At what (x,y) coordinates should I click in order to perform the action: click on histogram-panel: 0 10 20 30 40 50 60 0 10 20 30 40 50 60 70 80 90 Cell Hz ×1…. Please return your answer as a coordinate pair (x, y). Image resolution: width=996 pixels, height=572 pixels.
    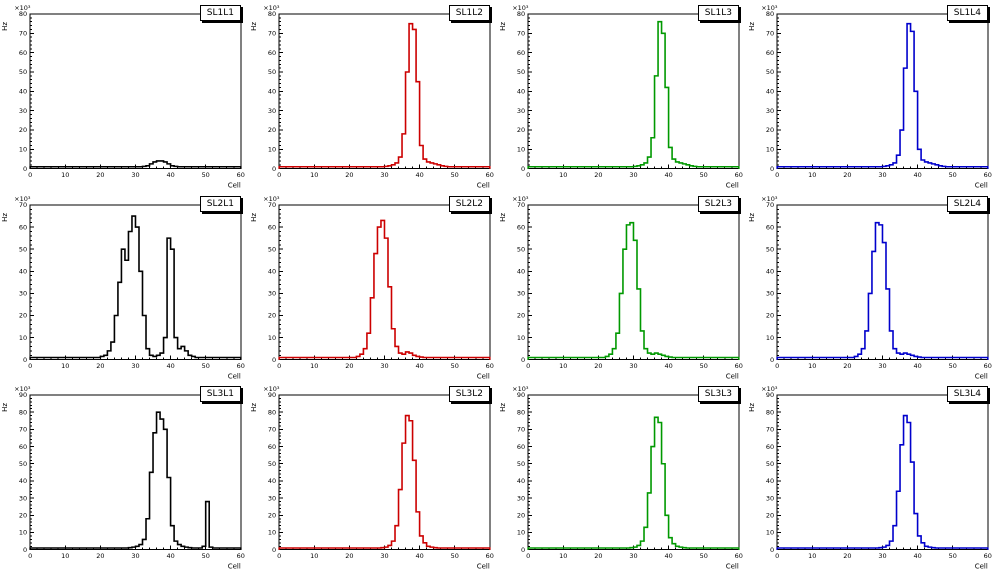
    Looking at the image, I should click on (373, 476).